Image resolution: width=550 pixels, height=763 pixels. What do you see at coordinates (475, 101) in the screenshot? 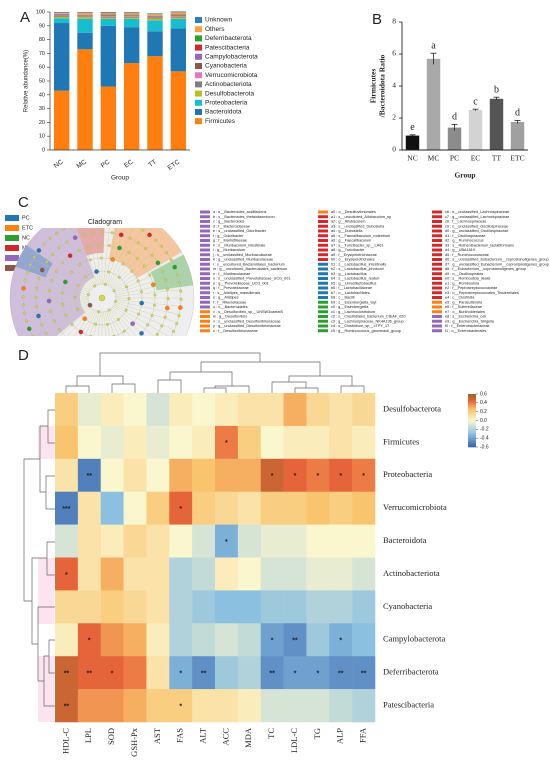
I see `significance-letter: c` at bounding box center [475, 101].